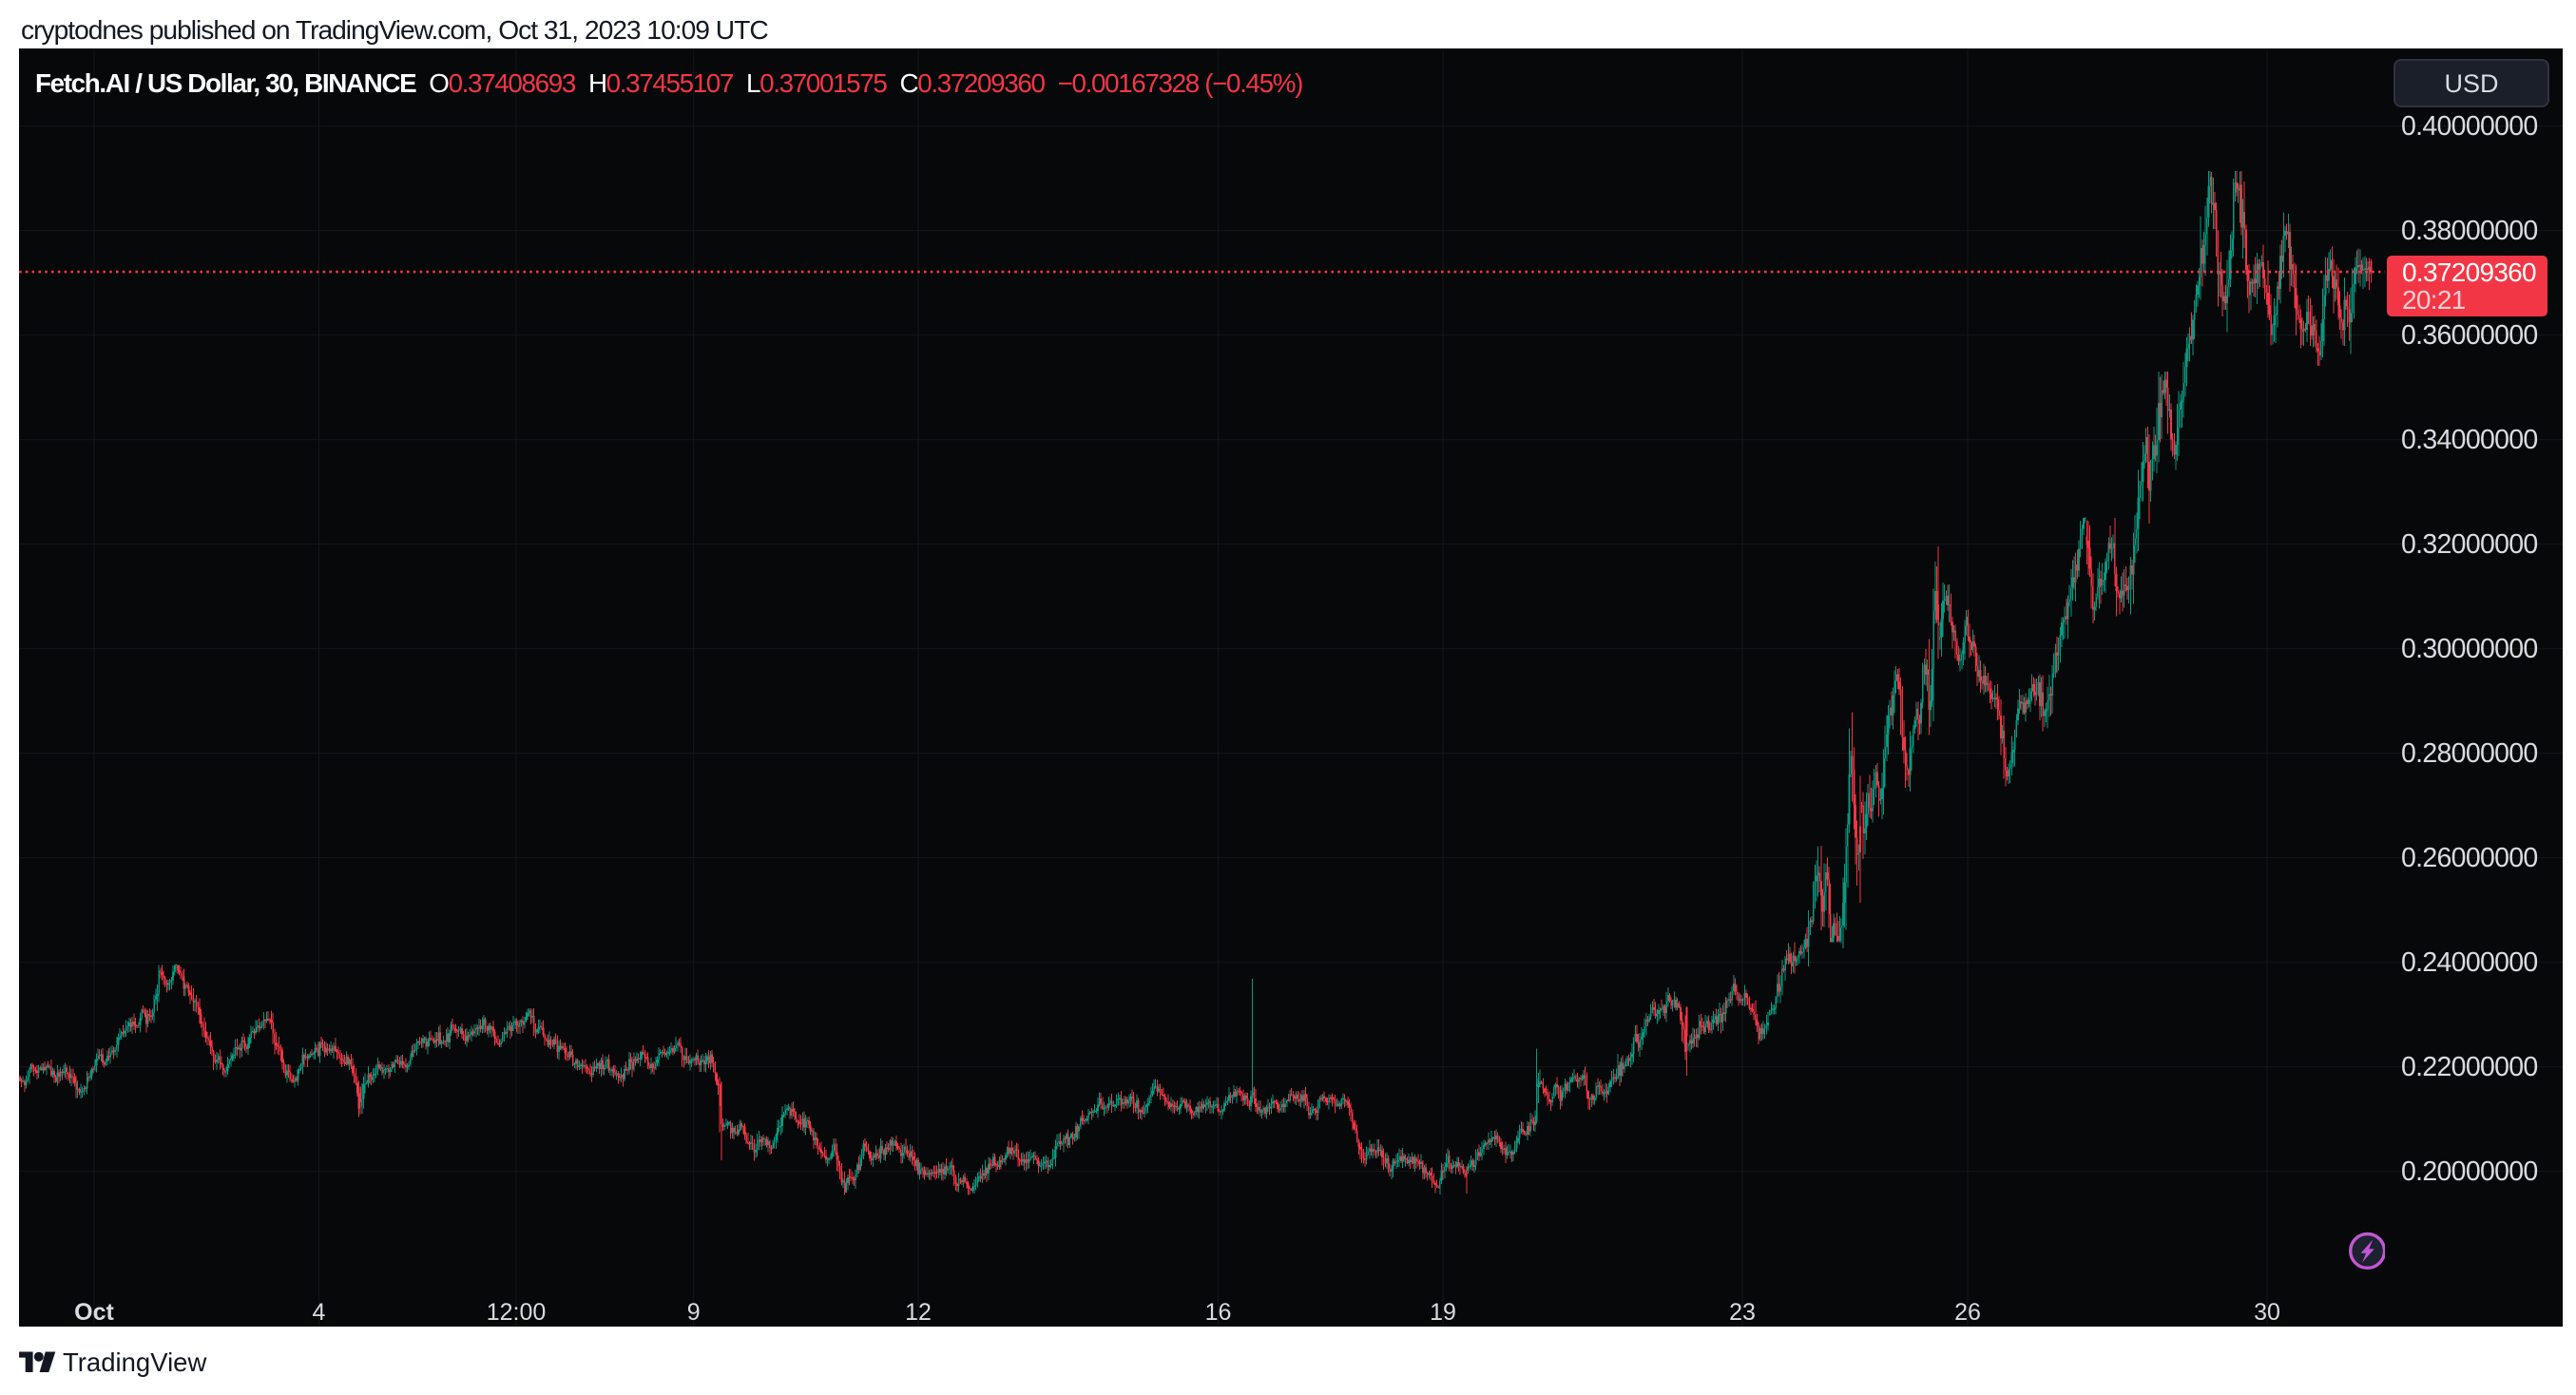  Describe the element at coordinates (1443, 1312) in the screenshot. I see `svg-text: 19` at that location.